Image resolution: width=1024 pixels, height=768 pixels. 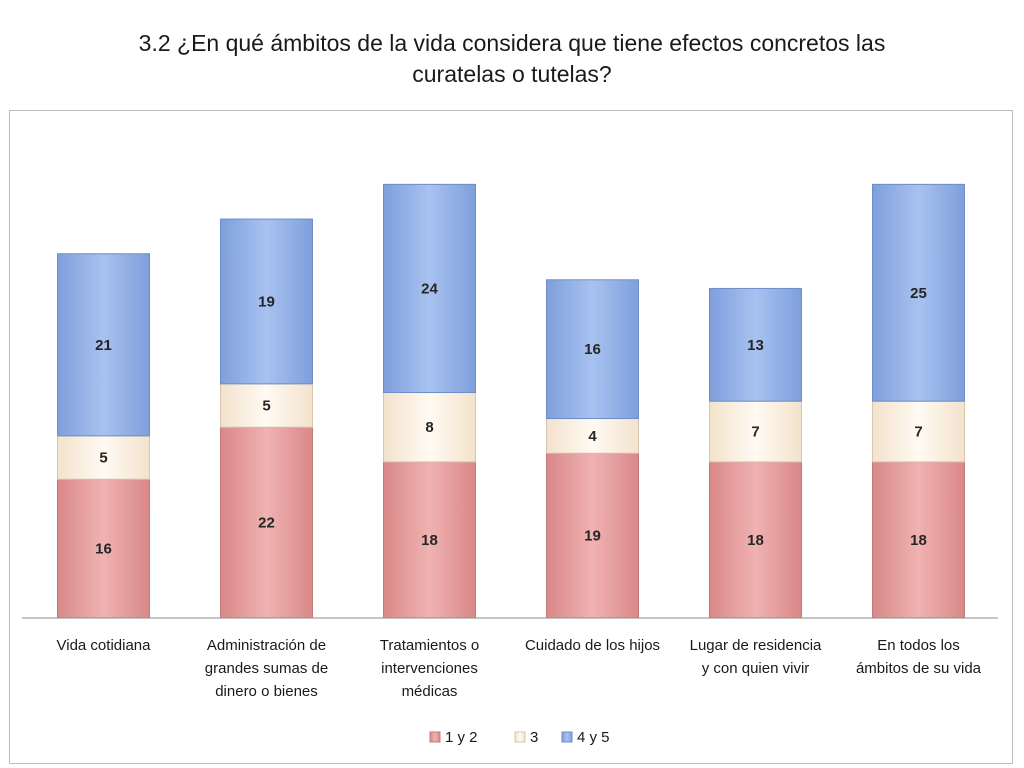 What do you see at coordinates (593, 737) in the screenshot?
I see `legend-label-3: 4 y 5` at bounding box center [593, 737].